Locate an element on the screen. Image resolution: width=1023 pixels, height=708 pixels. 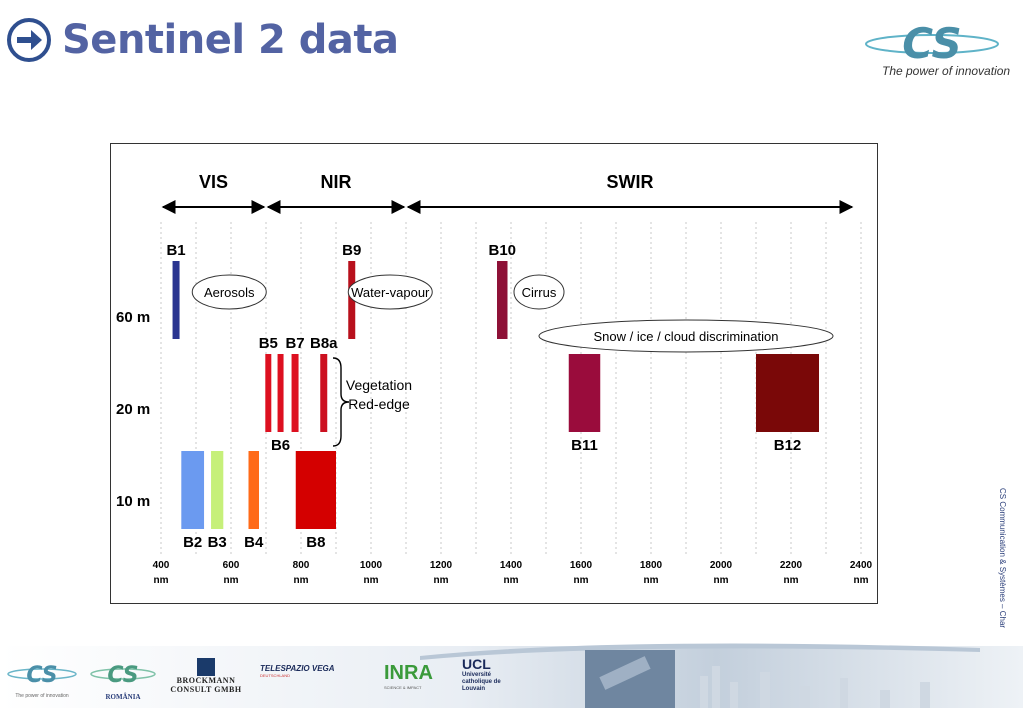
annotation-text: Snow / ice / cloud discrimination is located at coordinates (686, 336).